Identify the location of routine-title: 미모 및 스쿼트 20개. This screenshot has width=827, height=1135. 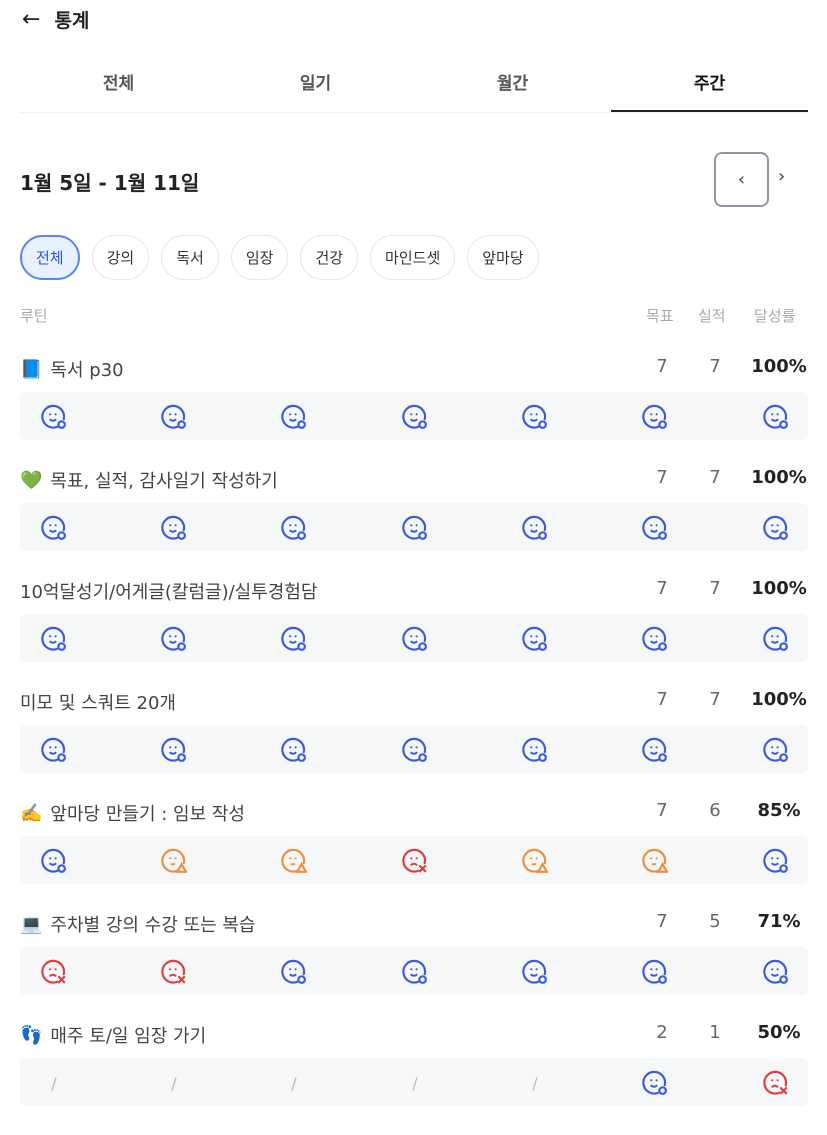
(98, 702).